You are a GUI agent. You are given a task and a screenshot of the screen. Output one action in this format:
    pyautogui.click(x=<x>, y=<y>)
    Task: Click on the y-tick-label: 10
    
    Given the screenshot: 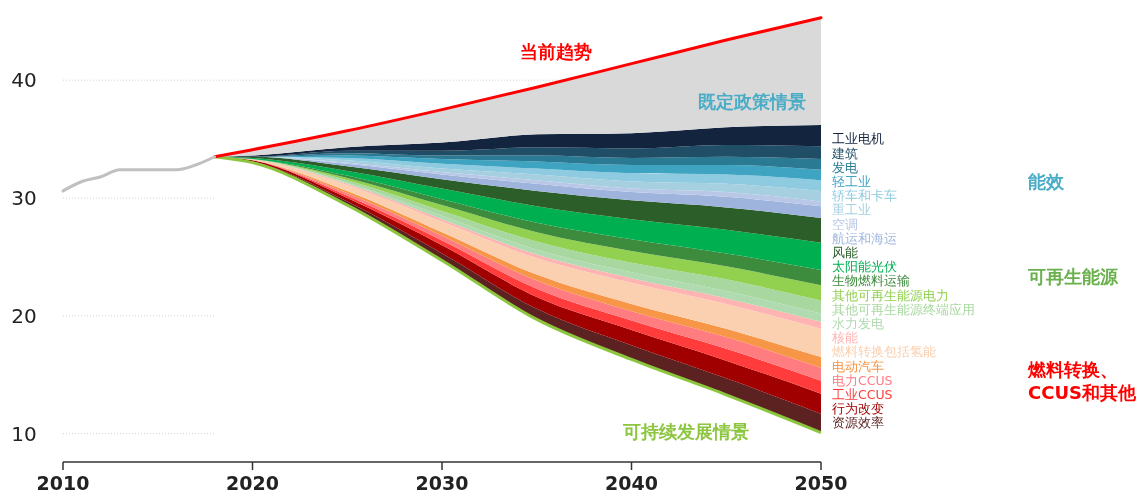 What is the action you would take?
    pyautogui.click(x=24, y=433)
    